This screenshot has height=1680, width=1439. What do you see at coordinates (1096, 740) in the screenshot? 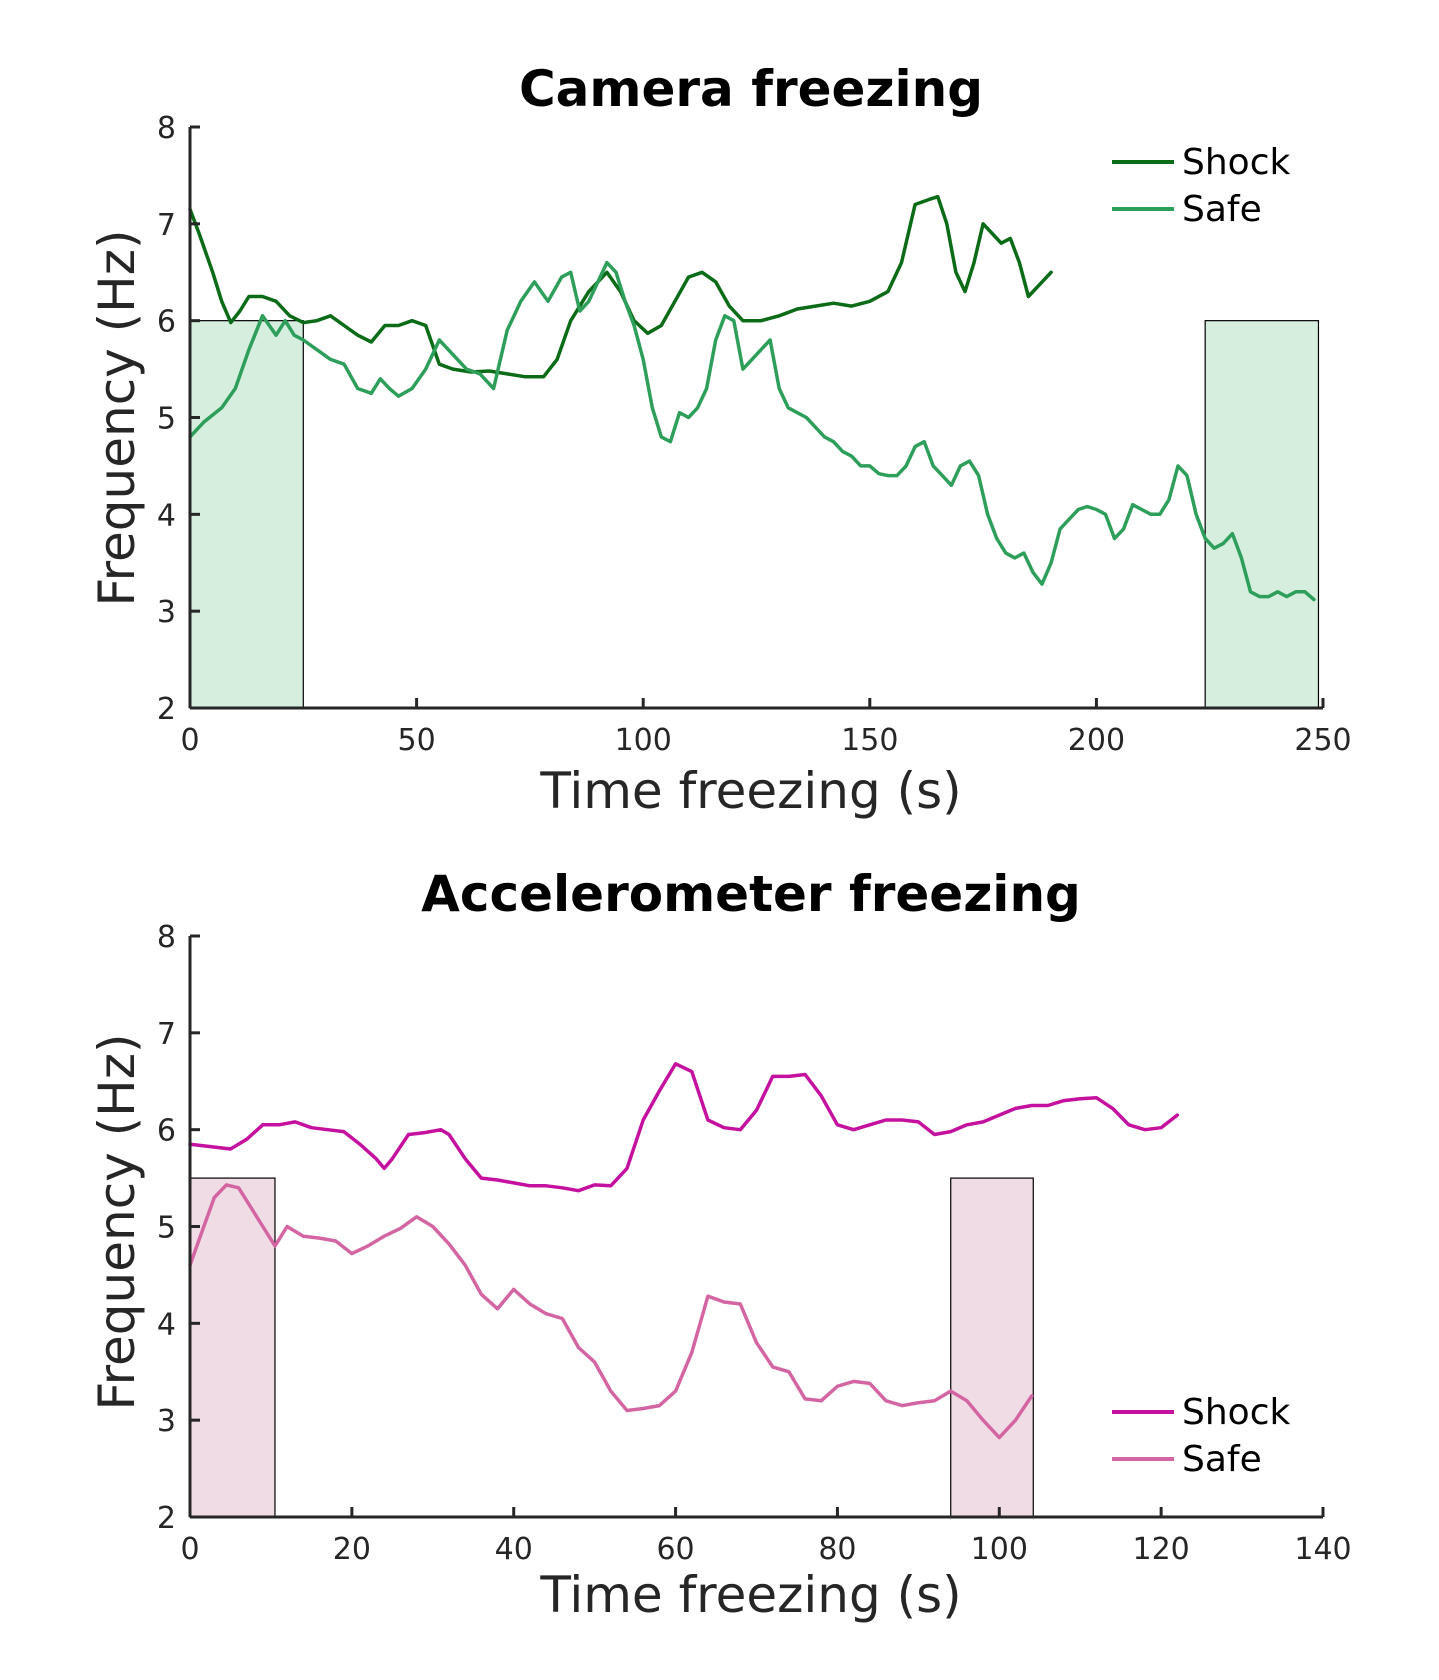
I see `x-tick-label: 200` at bounding box center [1096, 740].